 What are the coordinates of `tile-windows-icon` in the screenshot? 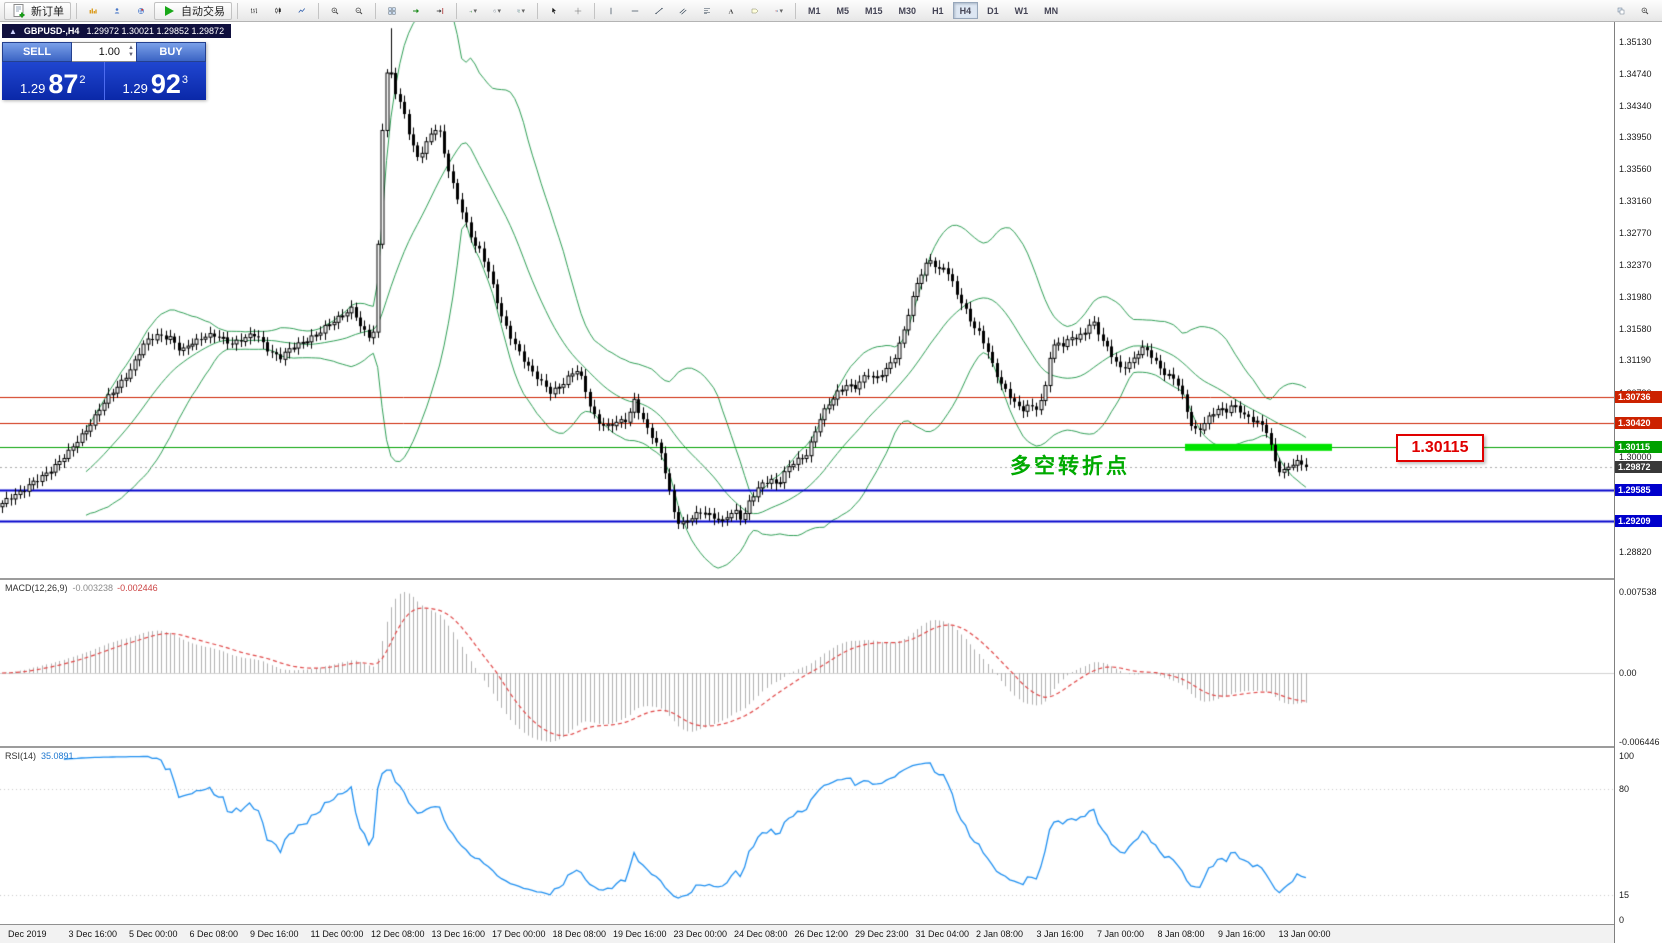 It's located at (392, 11).